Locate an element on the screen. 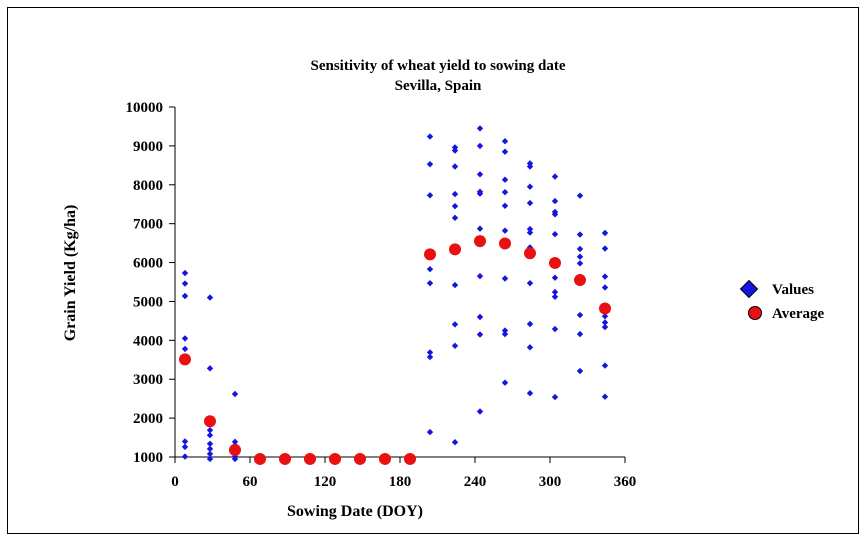  y-tick-label: 9000 is located at coordinates (148, 147).